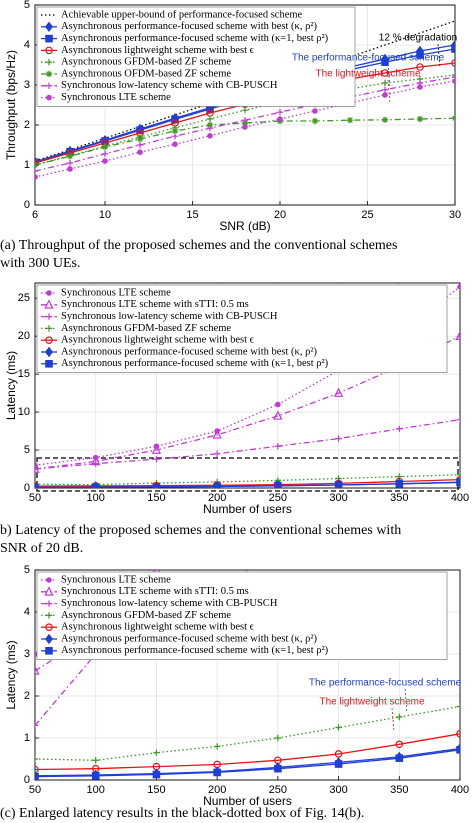 The height and width of the screenshot is (823, 474). I want to click on caption: SNR of 20 dB., so click(41, 548).